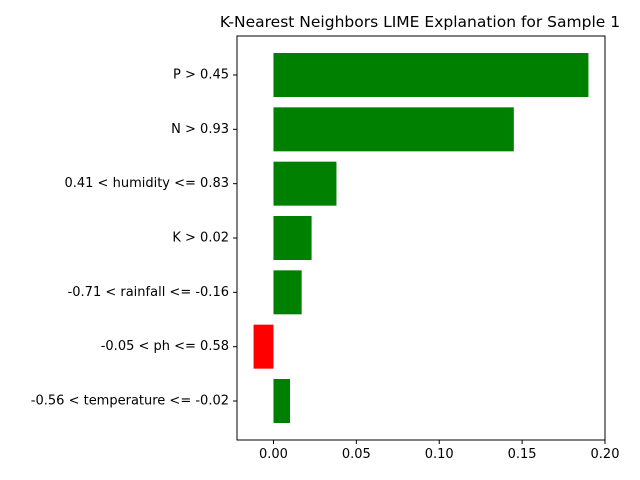  I want to click on y-tick-label-0: P > 0.45, so click(201, 75).